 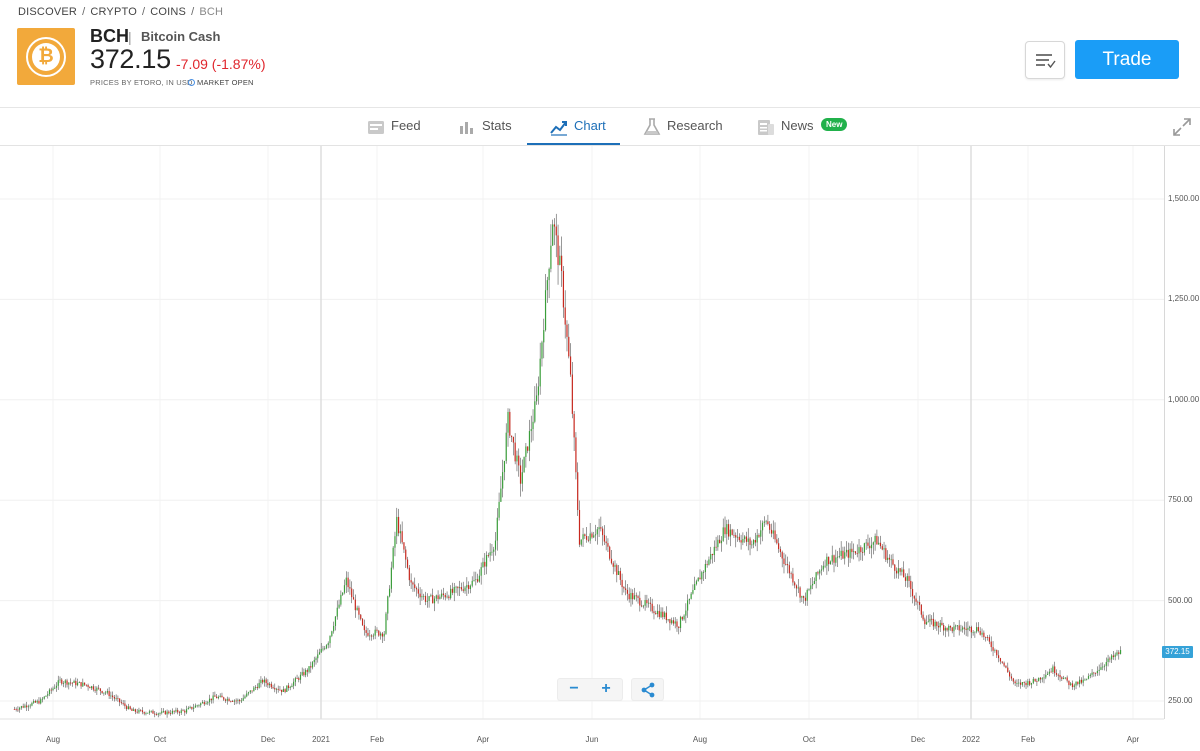 What do you see at coordinates (1180, 700) in the screenshot?
I see `y-tick-label: 250.00` at bounding box center [1180, 700].